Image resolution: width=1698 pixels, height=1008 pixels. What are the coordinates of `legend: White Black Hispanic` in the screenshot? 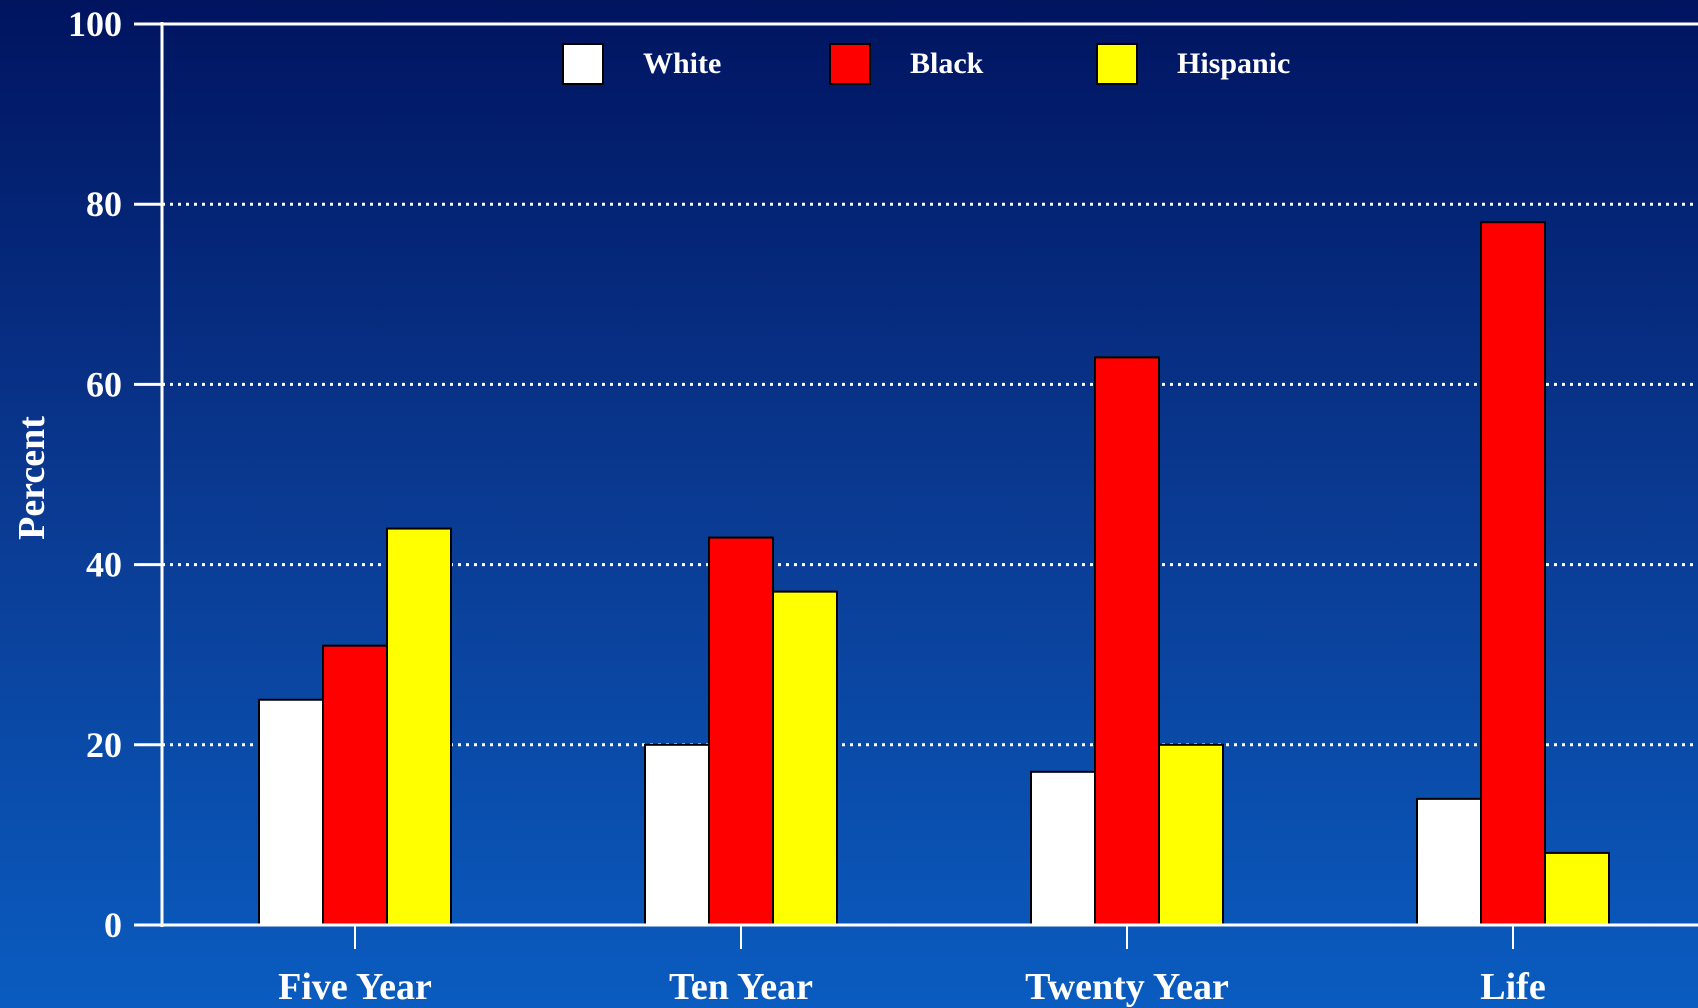 It's located at (926, 64).